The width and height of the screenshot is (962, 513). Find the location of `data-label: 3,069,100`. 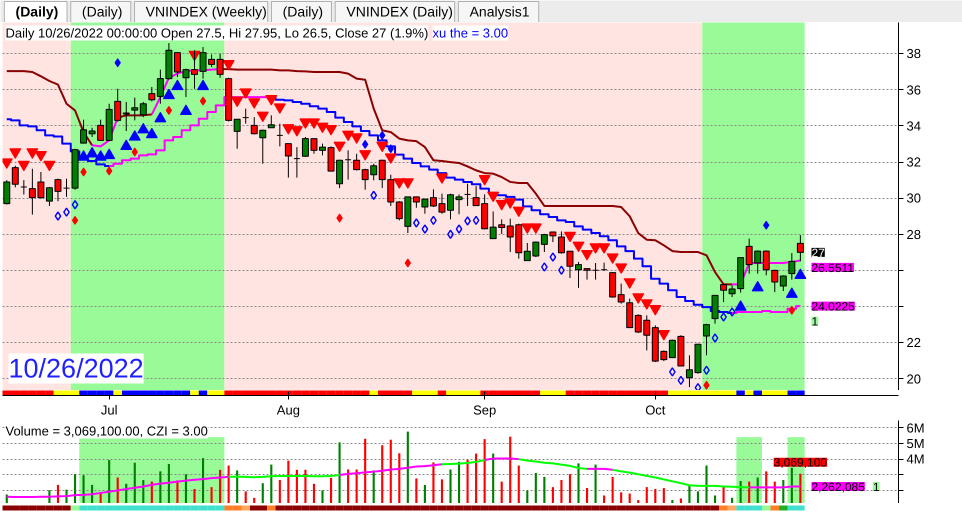

data-label: 3,069,100 is located at coordinates (801, 463).